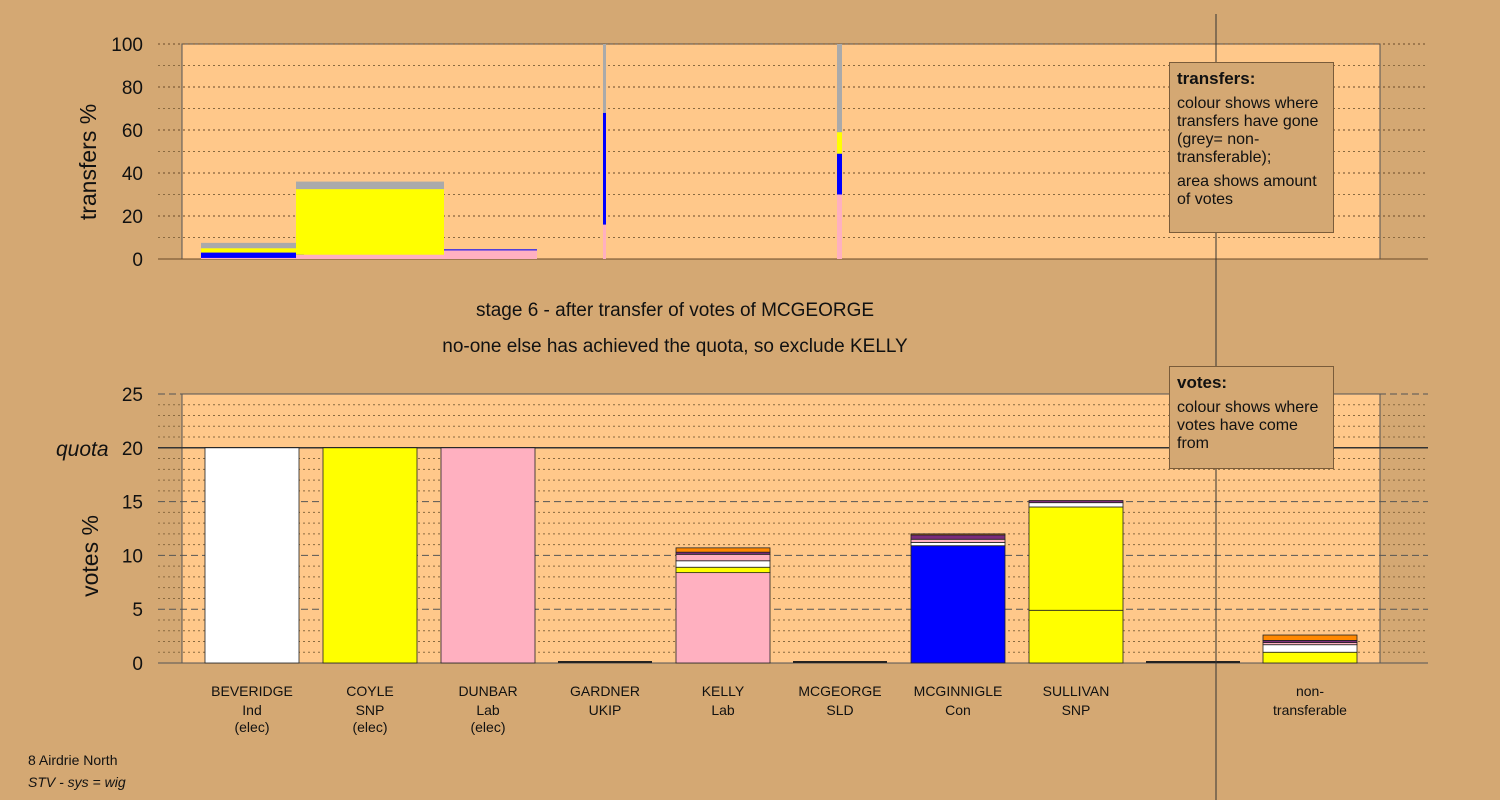  I want to click on votes-y-tick-label: 10, so click(132, 556).